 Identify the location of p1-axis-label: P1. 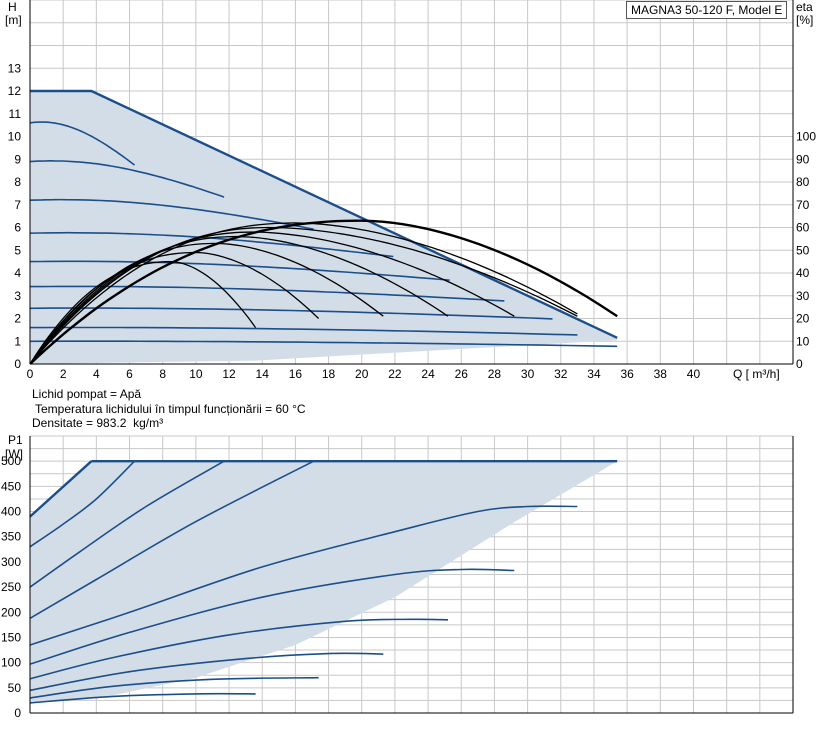
(15, 440).